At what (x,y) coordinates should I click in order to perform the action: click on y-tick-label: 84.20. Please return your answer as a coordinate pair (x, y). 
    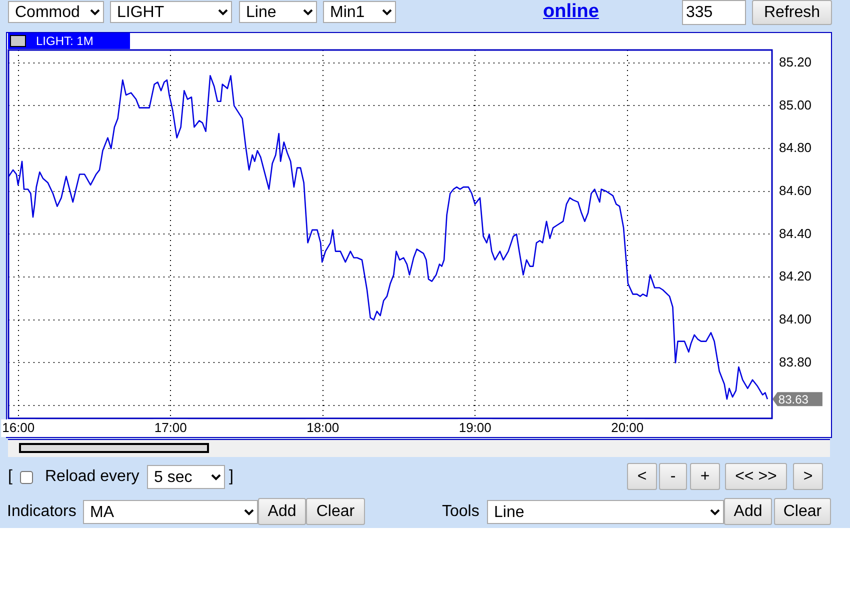
    Looking at the image, I should click on (795, 276).